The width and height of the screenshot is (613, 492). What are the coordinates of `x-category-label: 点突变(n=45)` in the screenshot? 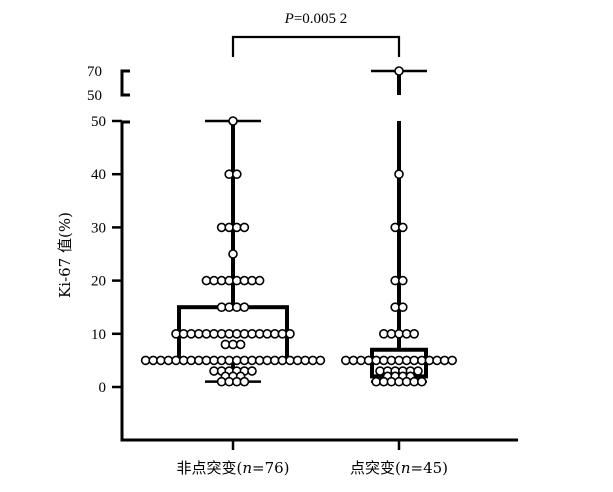 It's located at (399, 468).